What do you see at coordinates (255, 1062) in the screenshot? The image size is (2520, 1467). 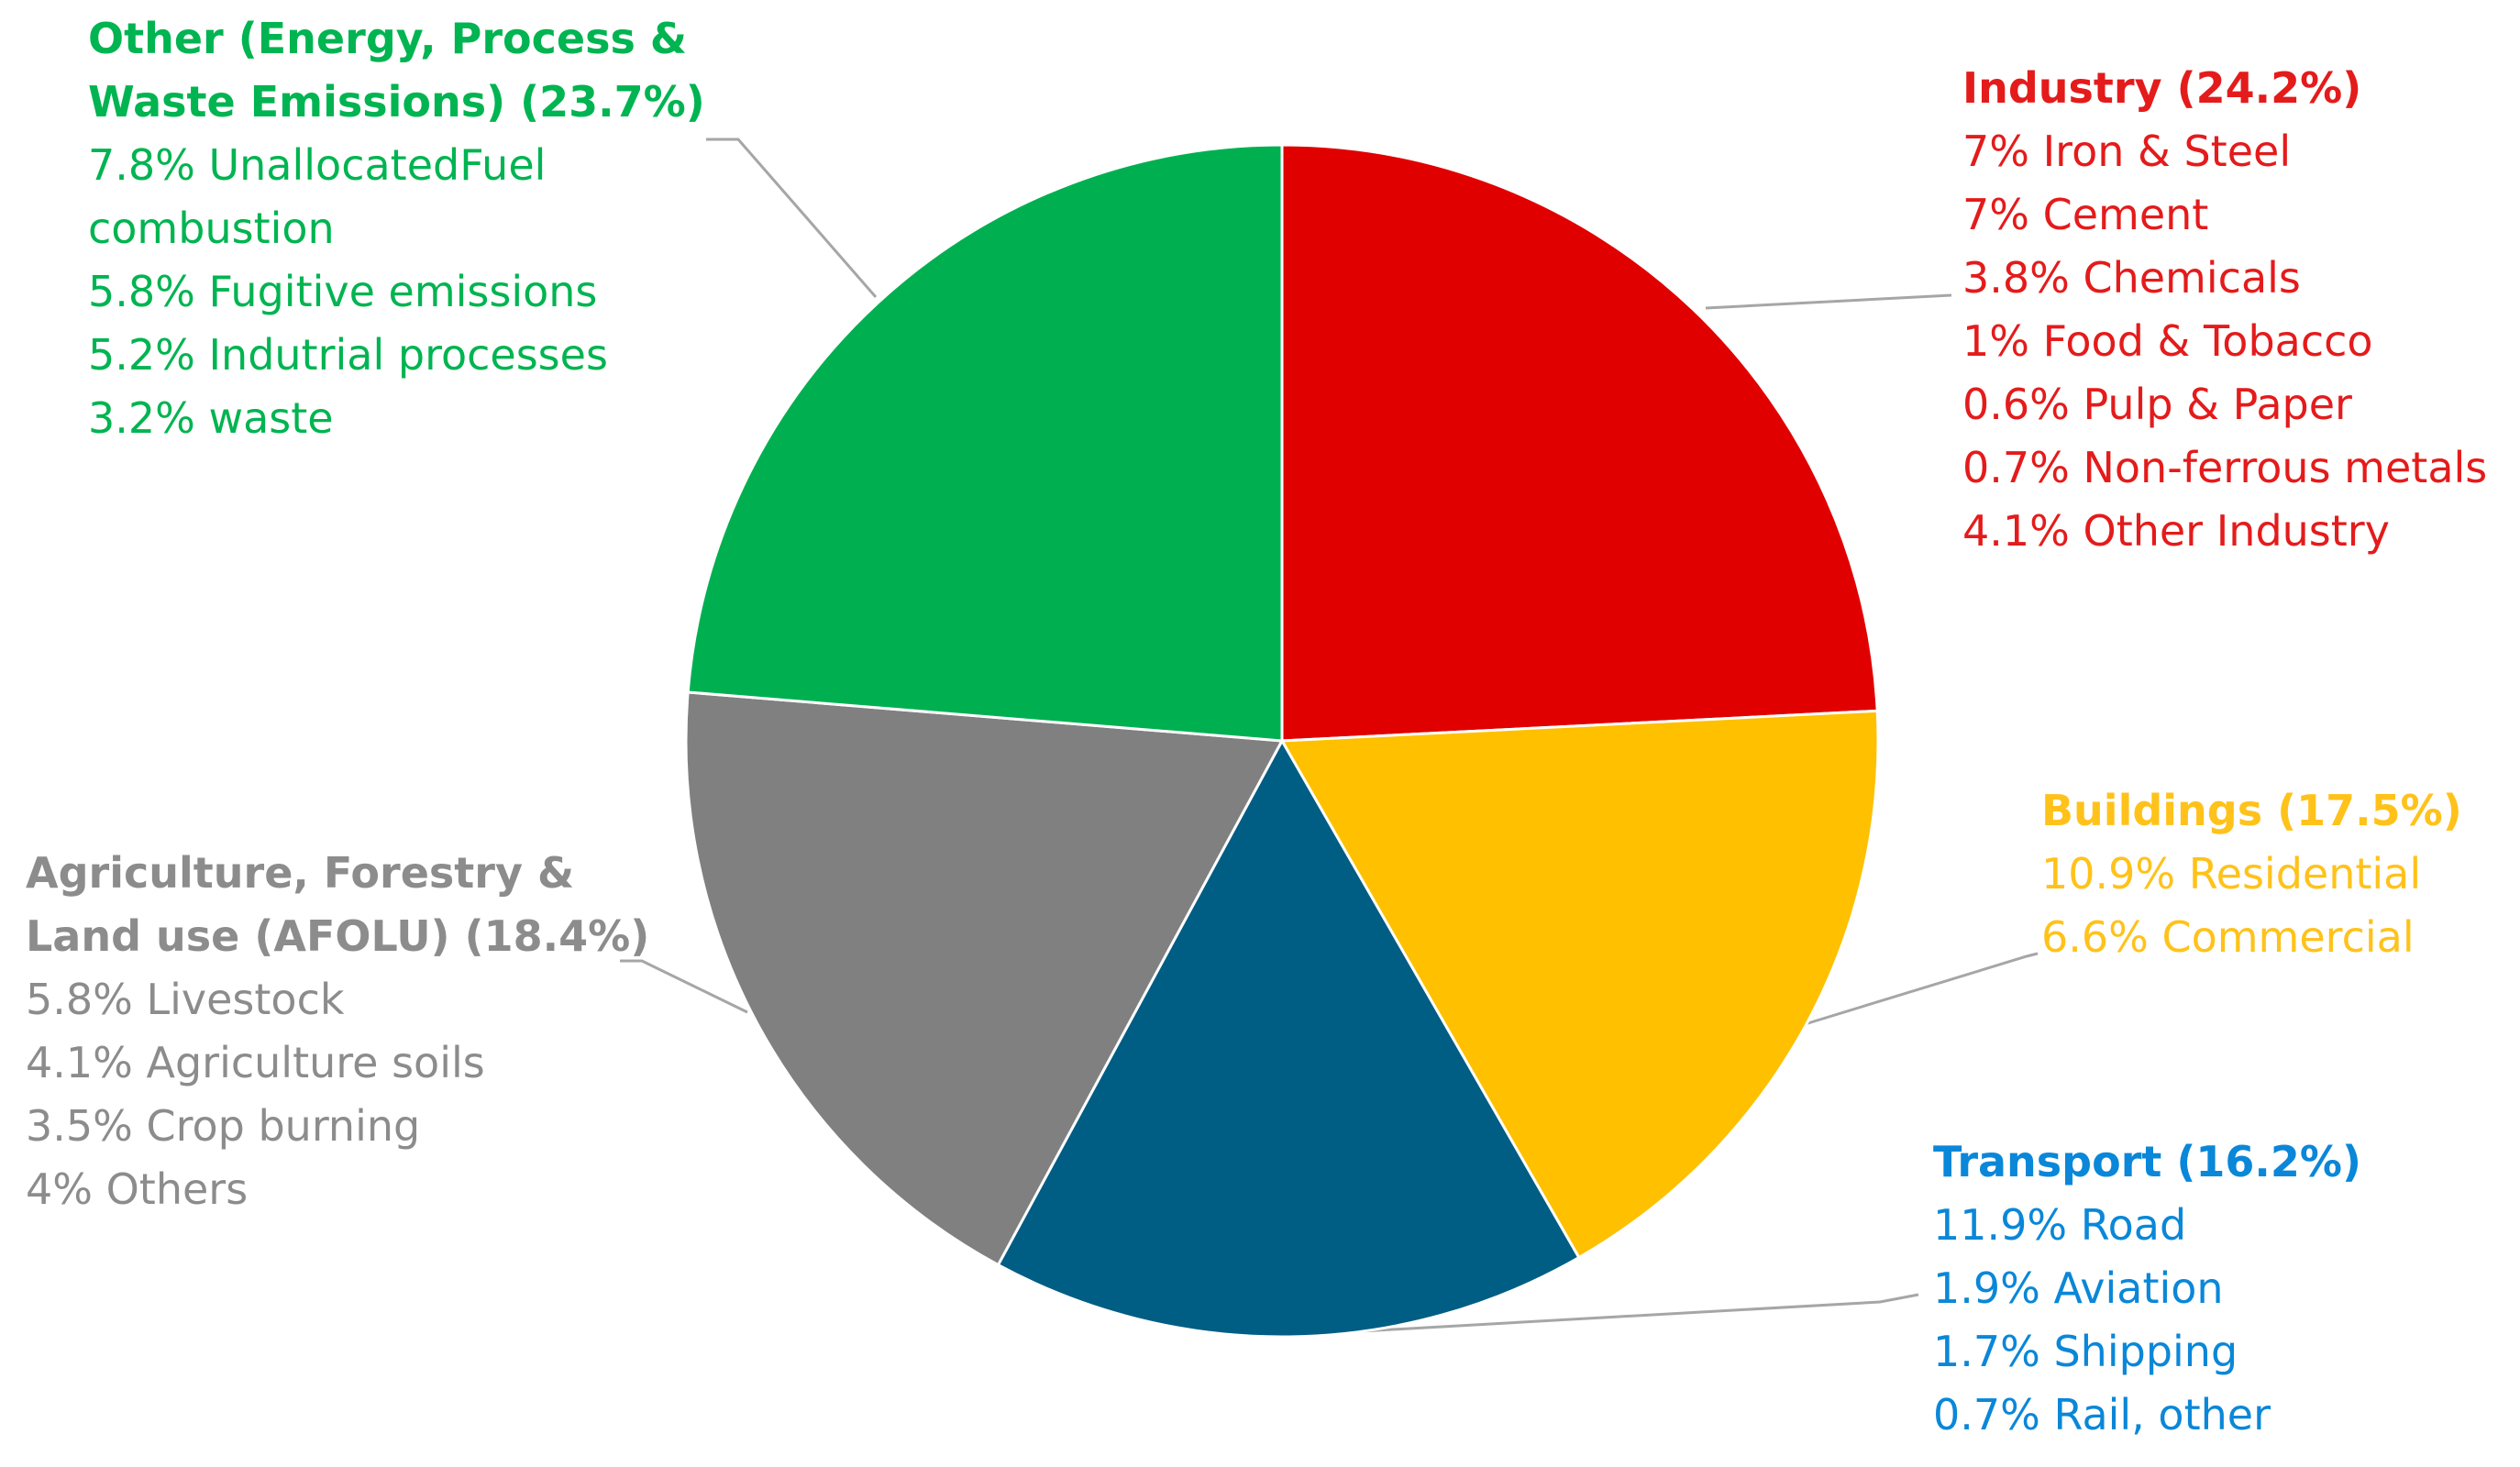 I see `label-item-afolu: 4.1% Agriculture soils` at bounding box center [255, 1062].